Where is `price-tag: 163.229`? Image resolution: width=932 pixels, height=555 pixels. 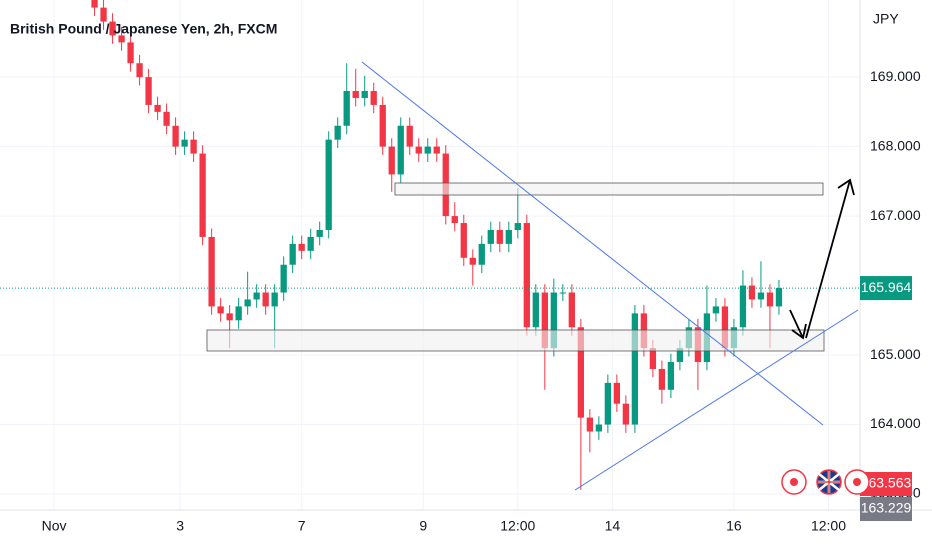
price-tag: 163.229 is located at coordinates (886, 508).